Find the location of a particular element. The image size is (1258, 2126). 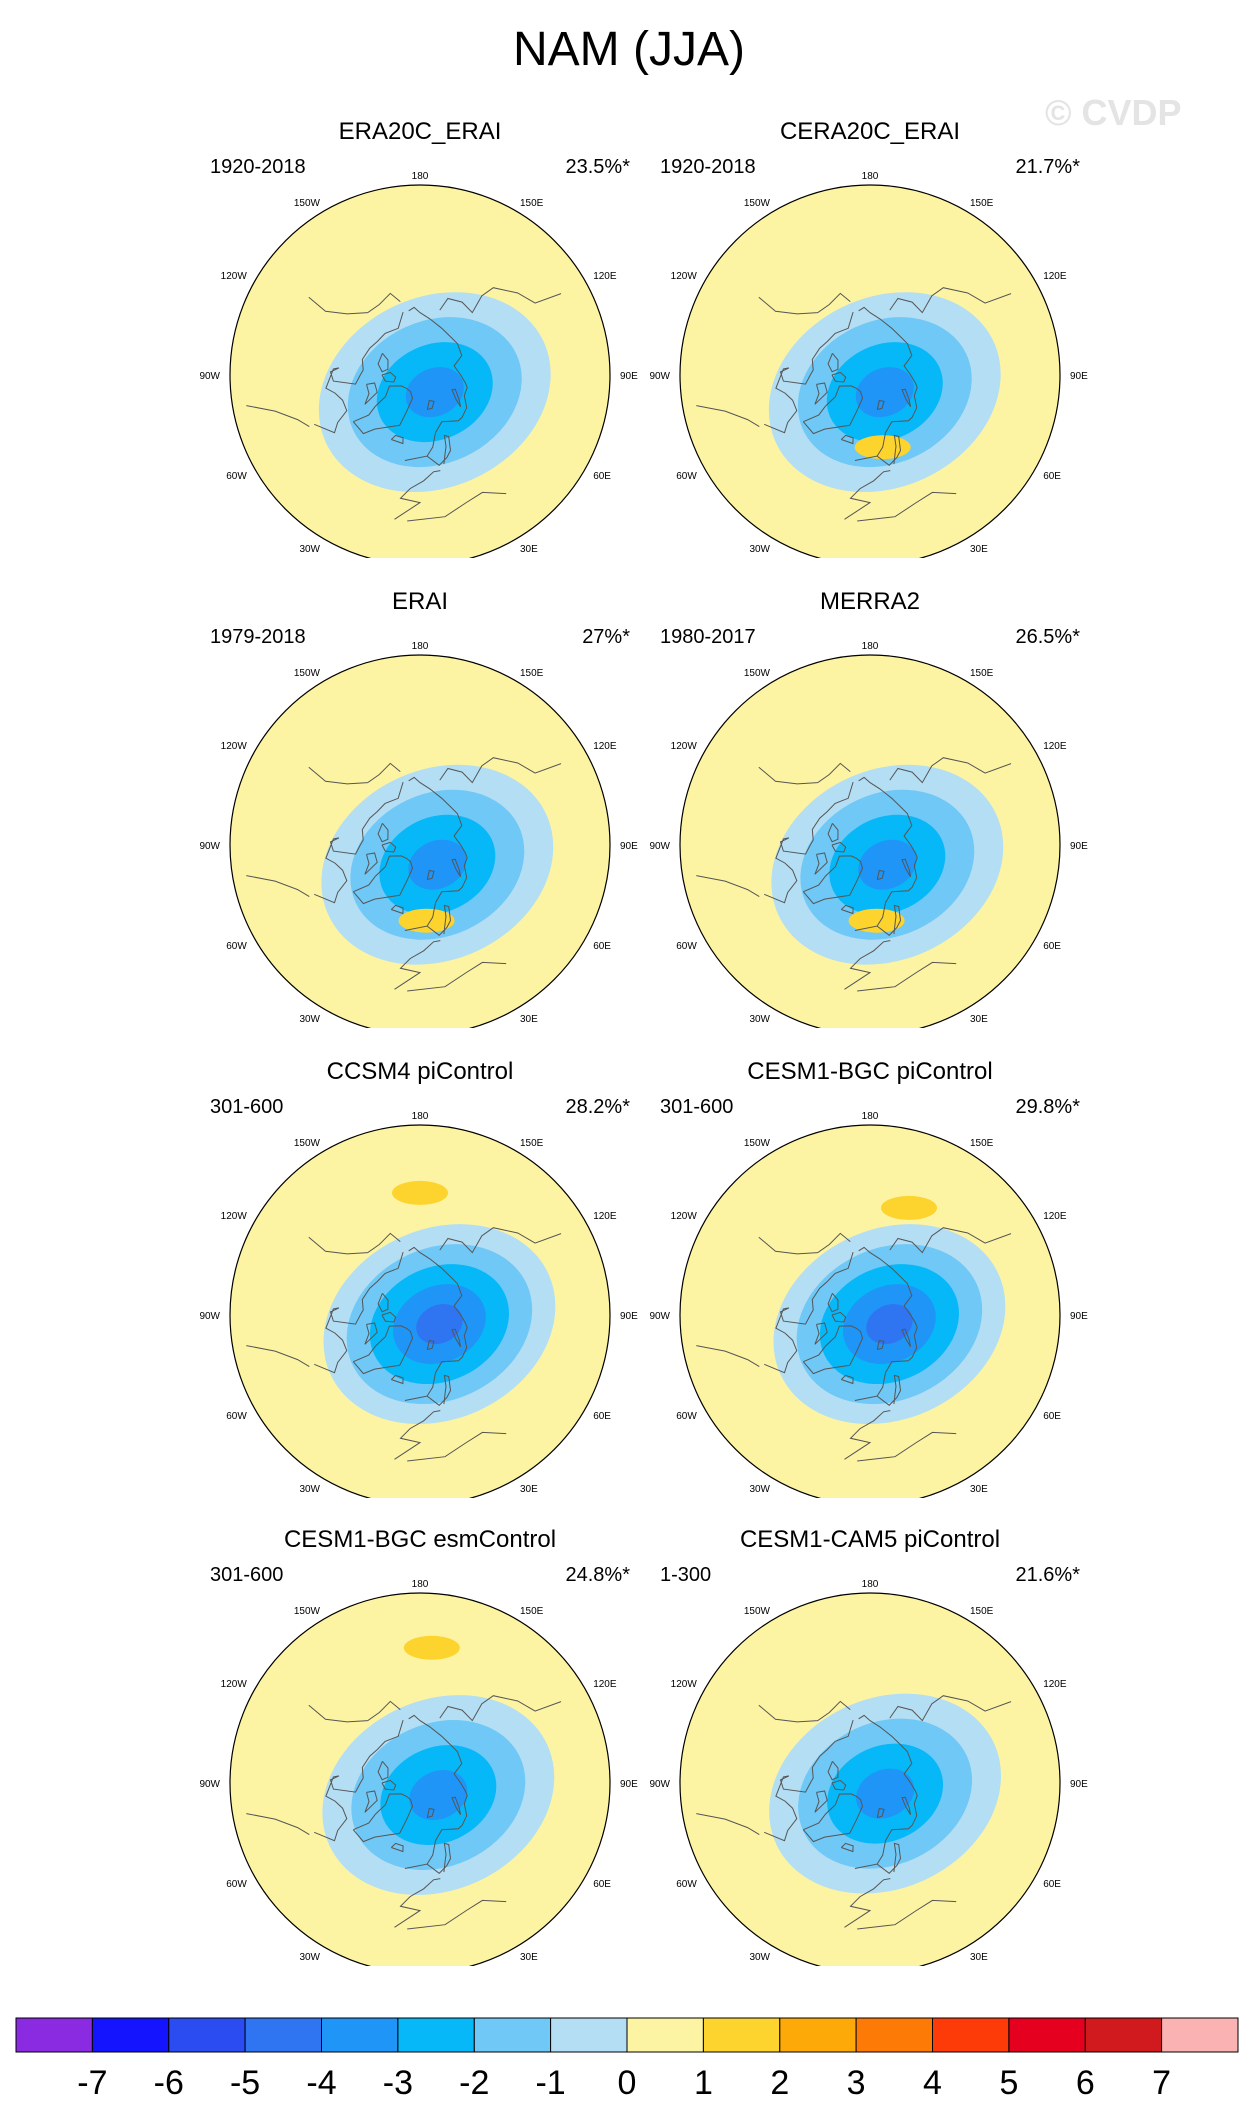

panel-variance-explained: 27%* is located at coordinates (606, 637).